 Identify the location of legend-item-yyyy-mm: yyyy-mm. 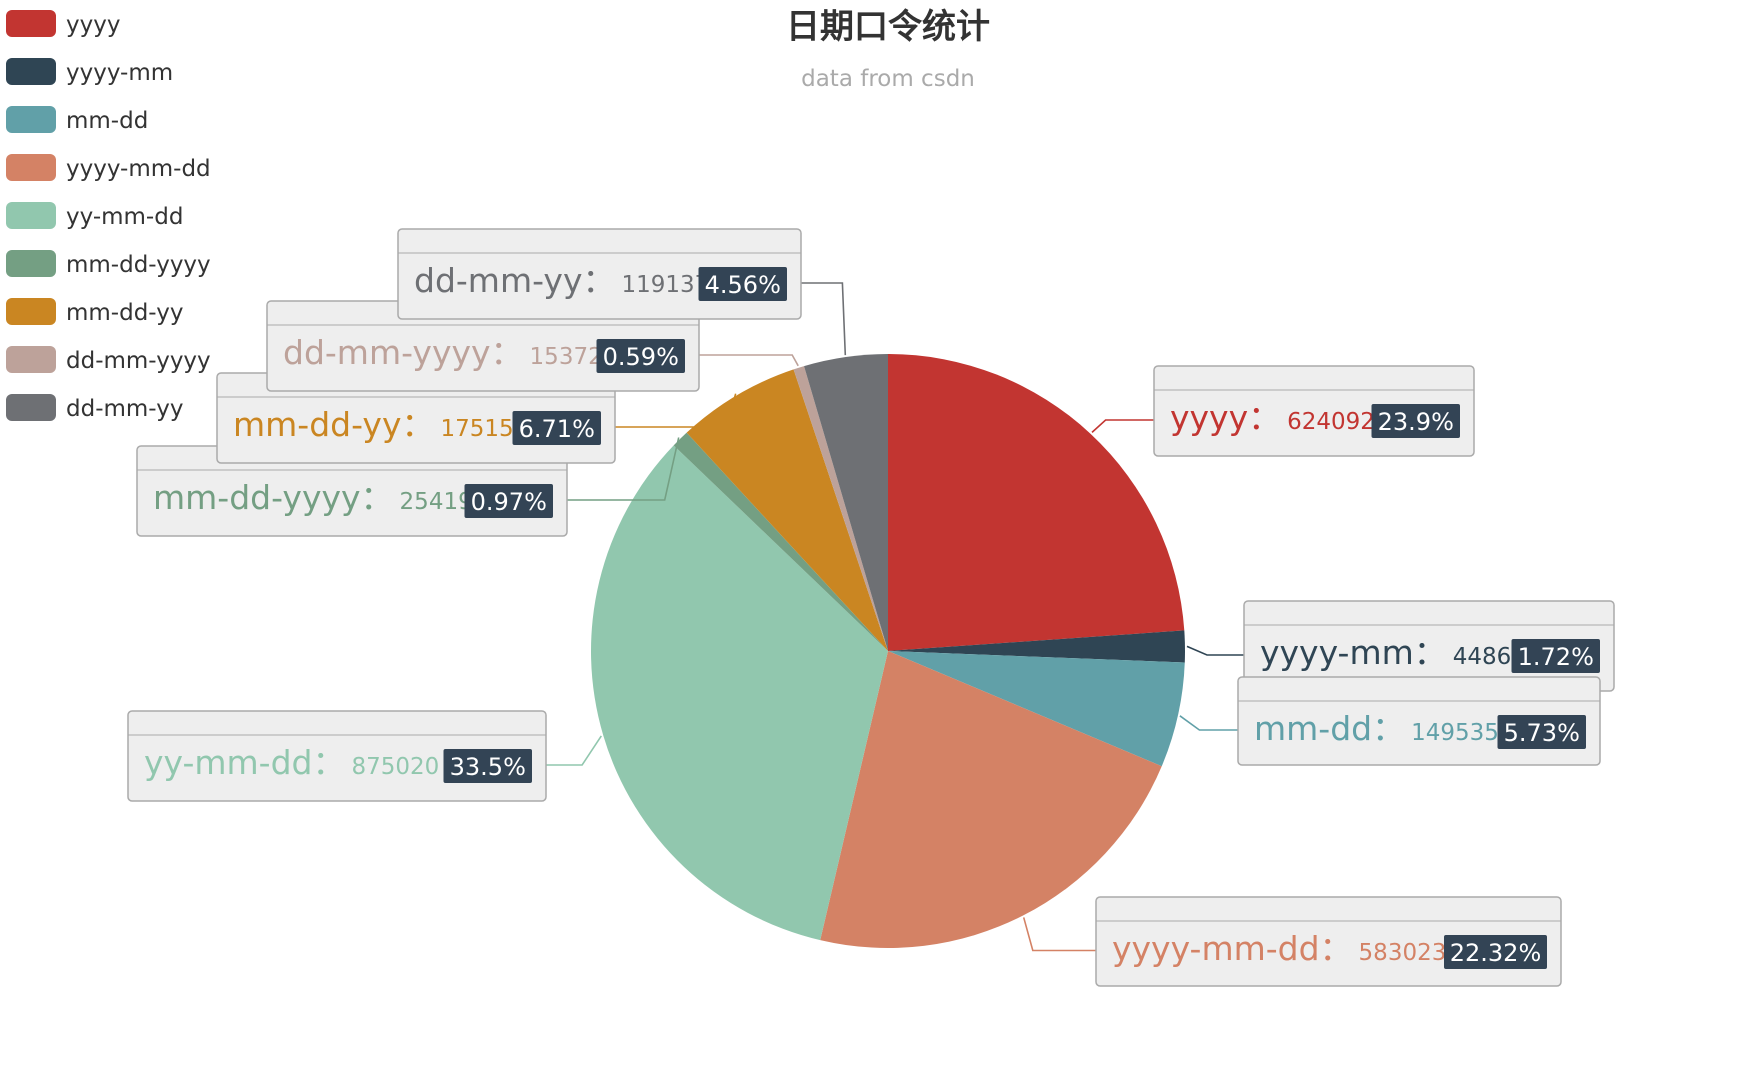
(89, 72).